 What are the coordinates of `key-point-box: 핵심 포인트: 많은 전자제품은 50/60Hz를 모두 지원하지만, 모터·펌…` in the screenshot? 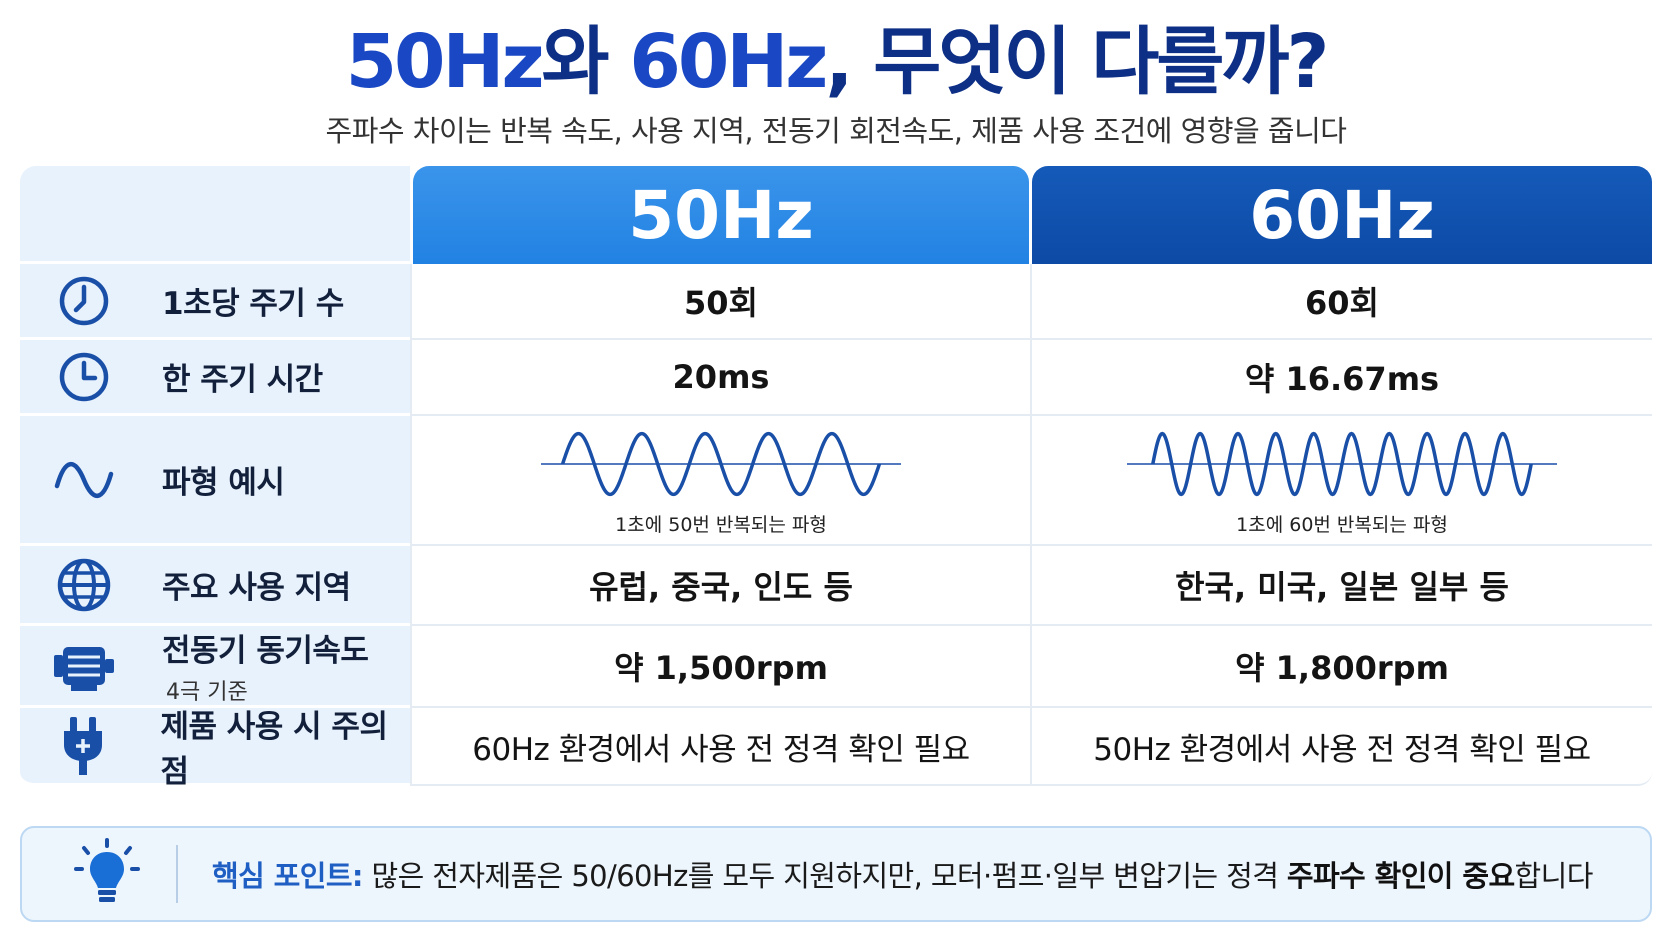 It's located at (836, 874).